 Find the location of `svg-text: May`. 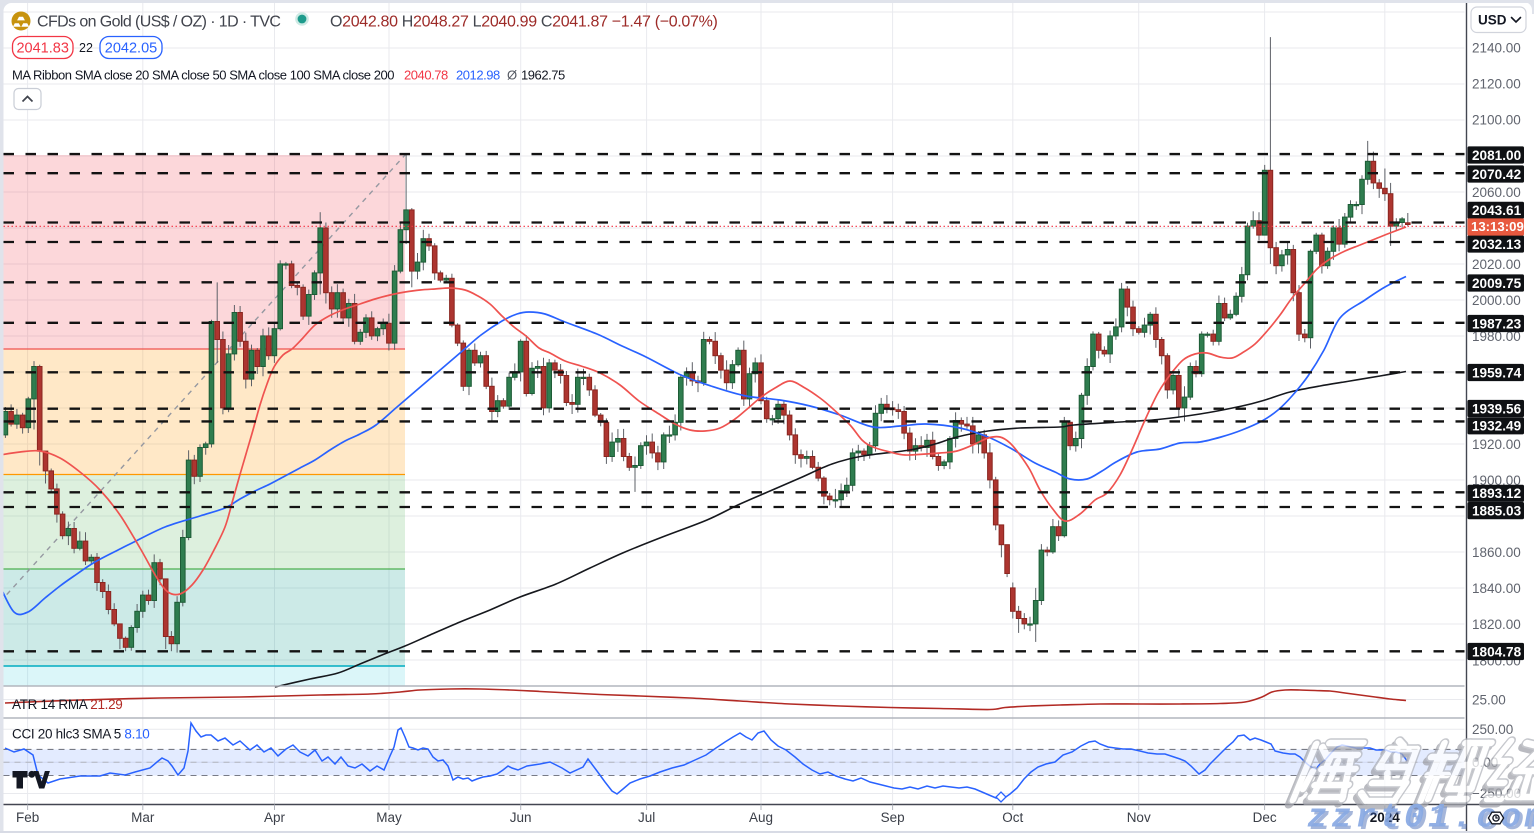

svg-text: May is located at coordinates (389, 817).